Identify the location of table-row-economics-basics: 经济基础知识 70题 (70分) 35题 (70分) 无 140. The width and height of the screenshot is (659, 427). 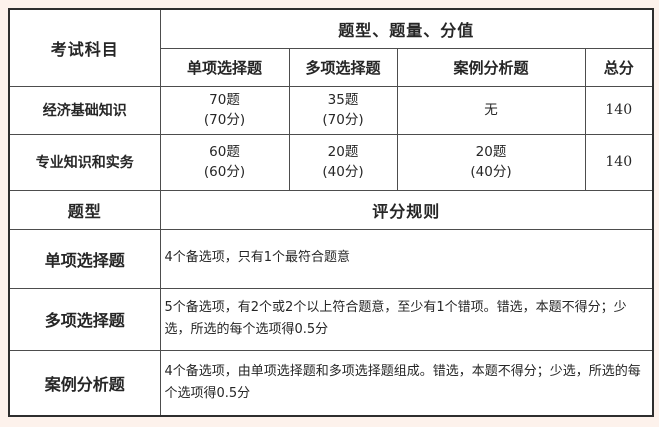
(331, 110).